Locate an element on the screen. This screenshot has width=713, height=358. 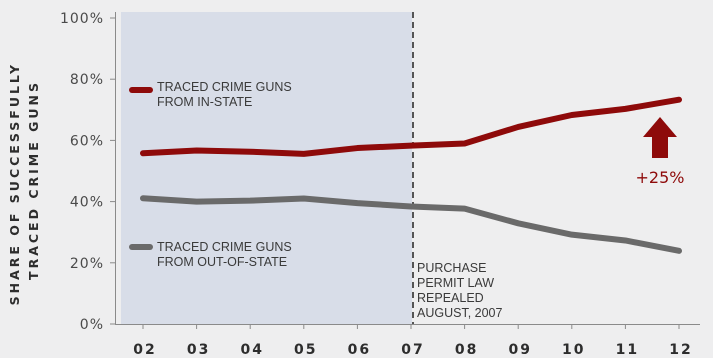
y-axis-label-line-1: SHARE OF SUCCESSFULLY is located at coordinates (14, 183).